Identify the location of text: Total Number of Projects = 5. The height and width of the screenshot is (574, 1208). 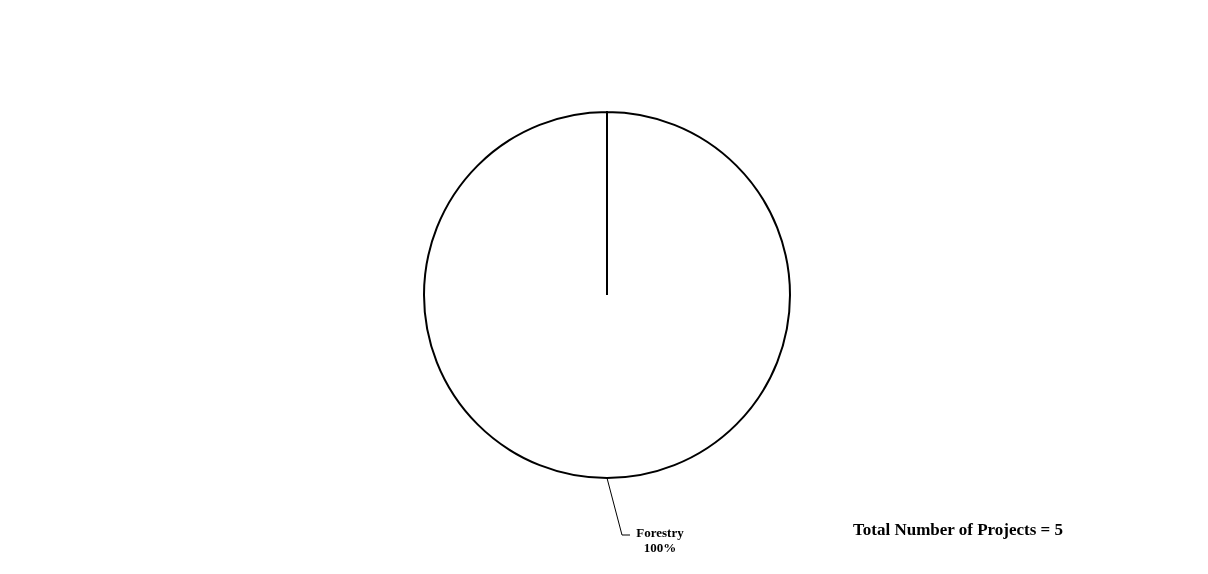
(958, 529).